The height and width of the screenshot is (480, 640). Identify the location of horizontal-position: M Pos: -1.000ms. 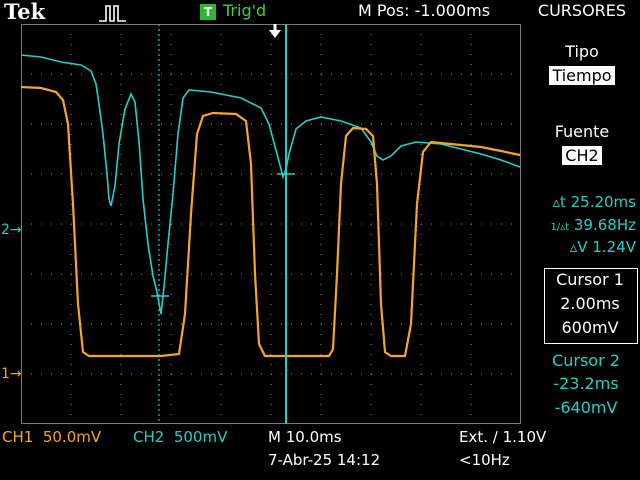
(424, 10).